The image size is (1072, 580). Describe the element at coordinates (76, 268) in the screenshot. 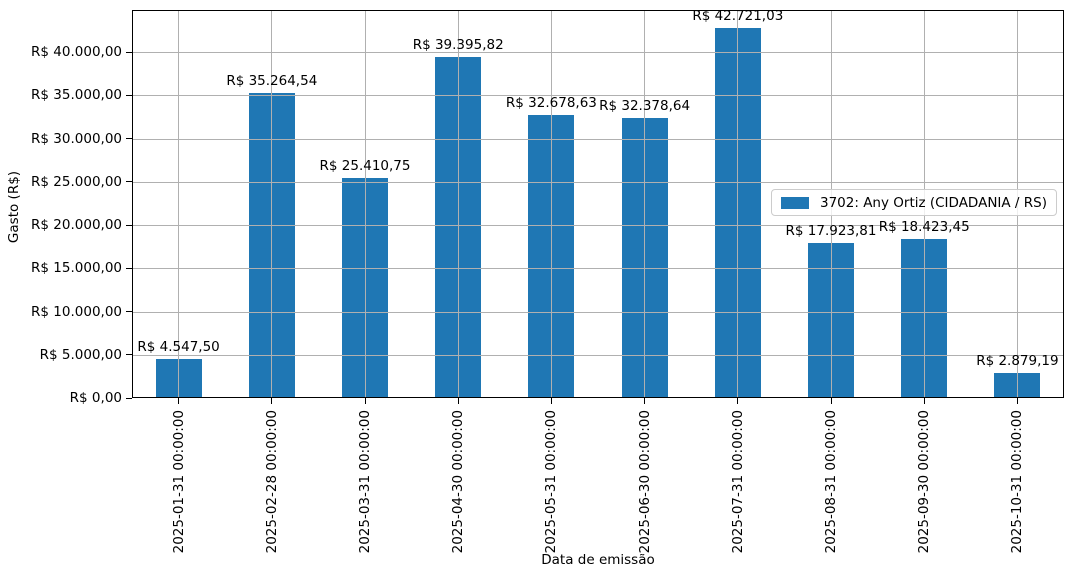

I see `y-tick-label: R$ 15.000,00` at that location.